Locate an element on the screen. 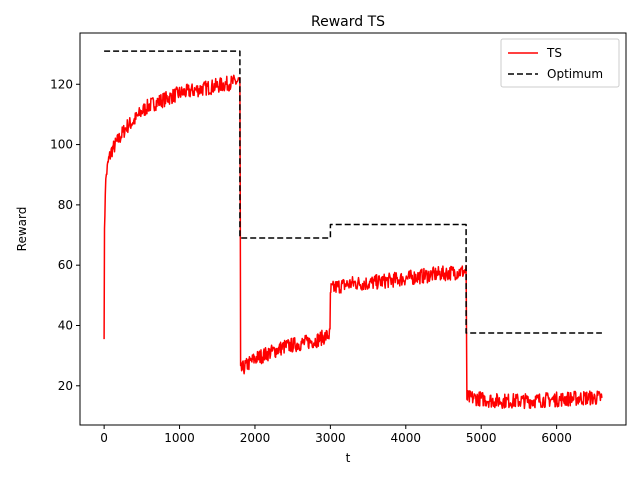  y-tick-label: 80 is located at coordinates (65, 205).